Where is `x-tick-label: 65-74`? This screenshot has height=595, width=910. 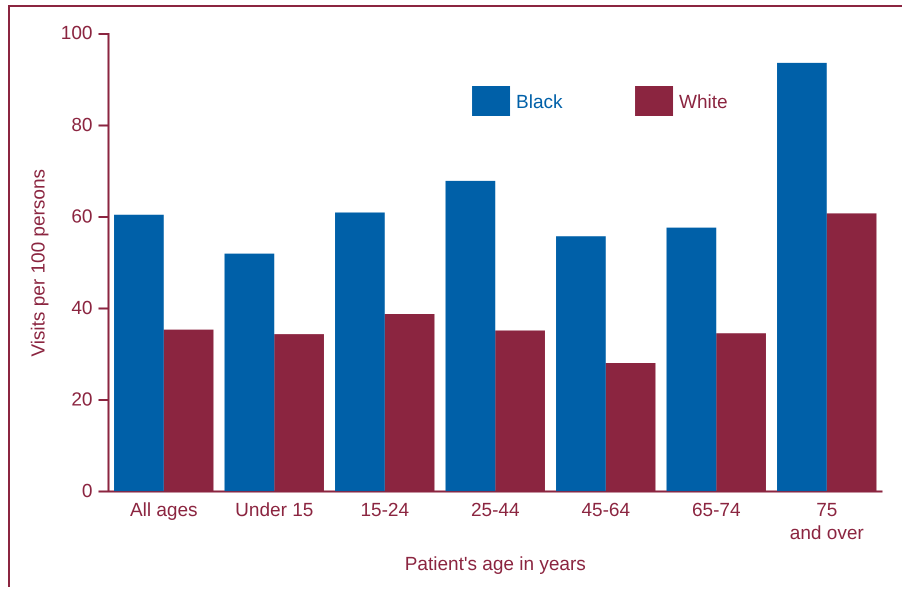 x-tick-label: 65-74 is located at coordinates (716, 511).